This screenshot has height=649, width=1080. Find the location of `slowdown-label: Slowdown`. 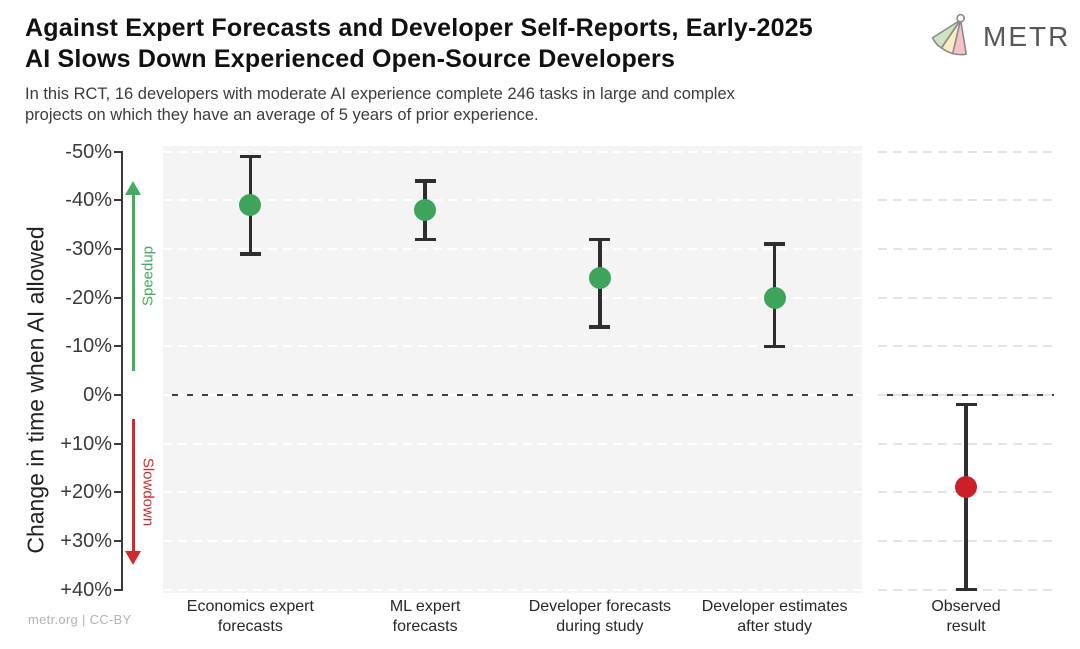

slowdown-label: Slowdown is located at coordinates (148, 492).